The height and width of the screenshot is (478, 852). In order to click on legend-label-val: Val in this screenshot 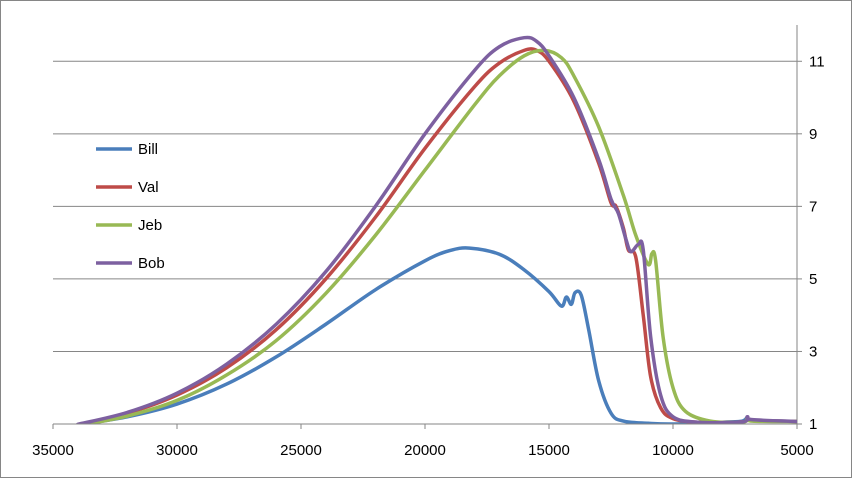, I will do `click(148, 187)`.